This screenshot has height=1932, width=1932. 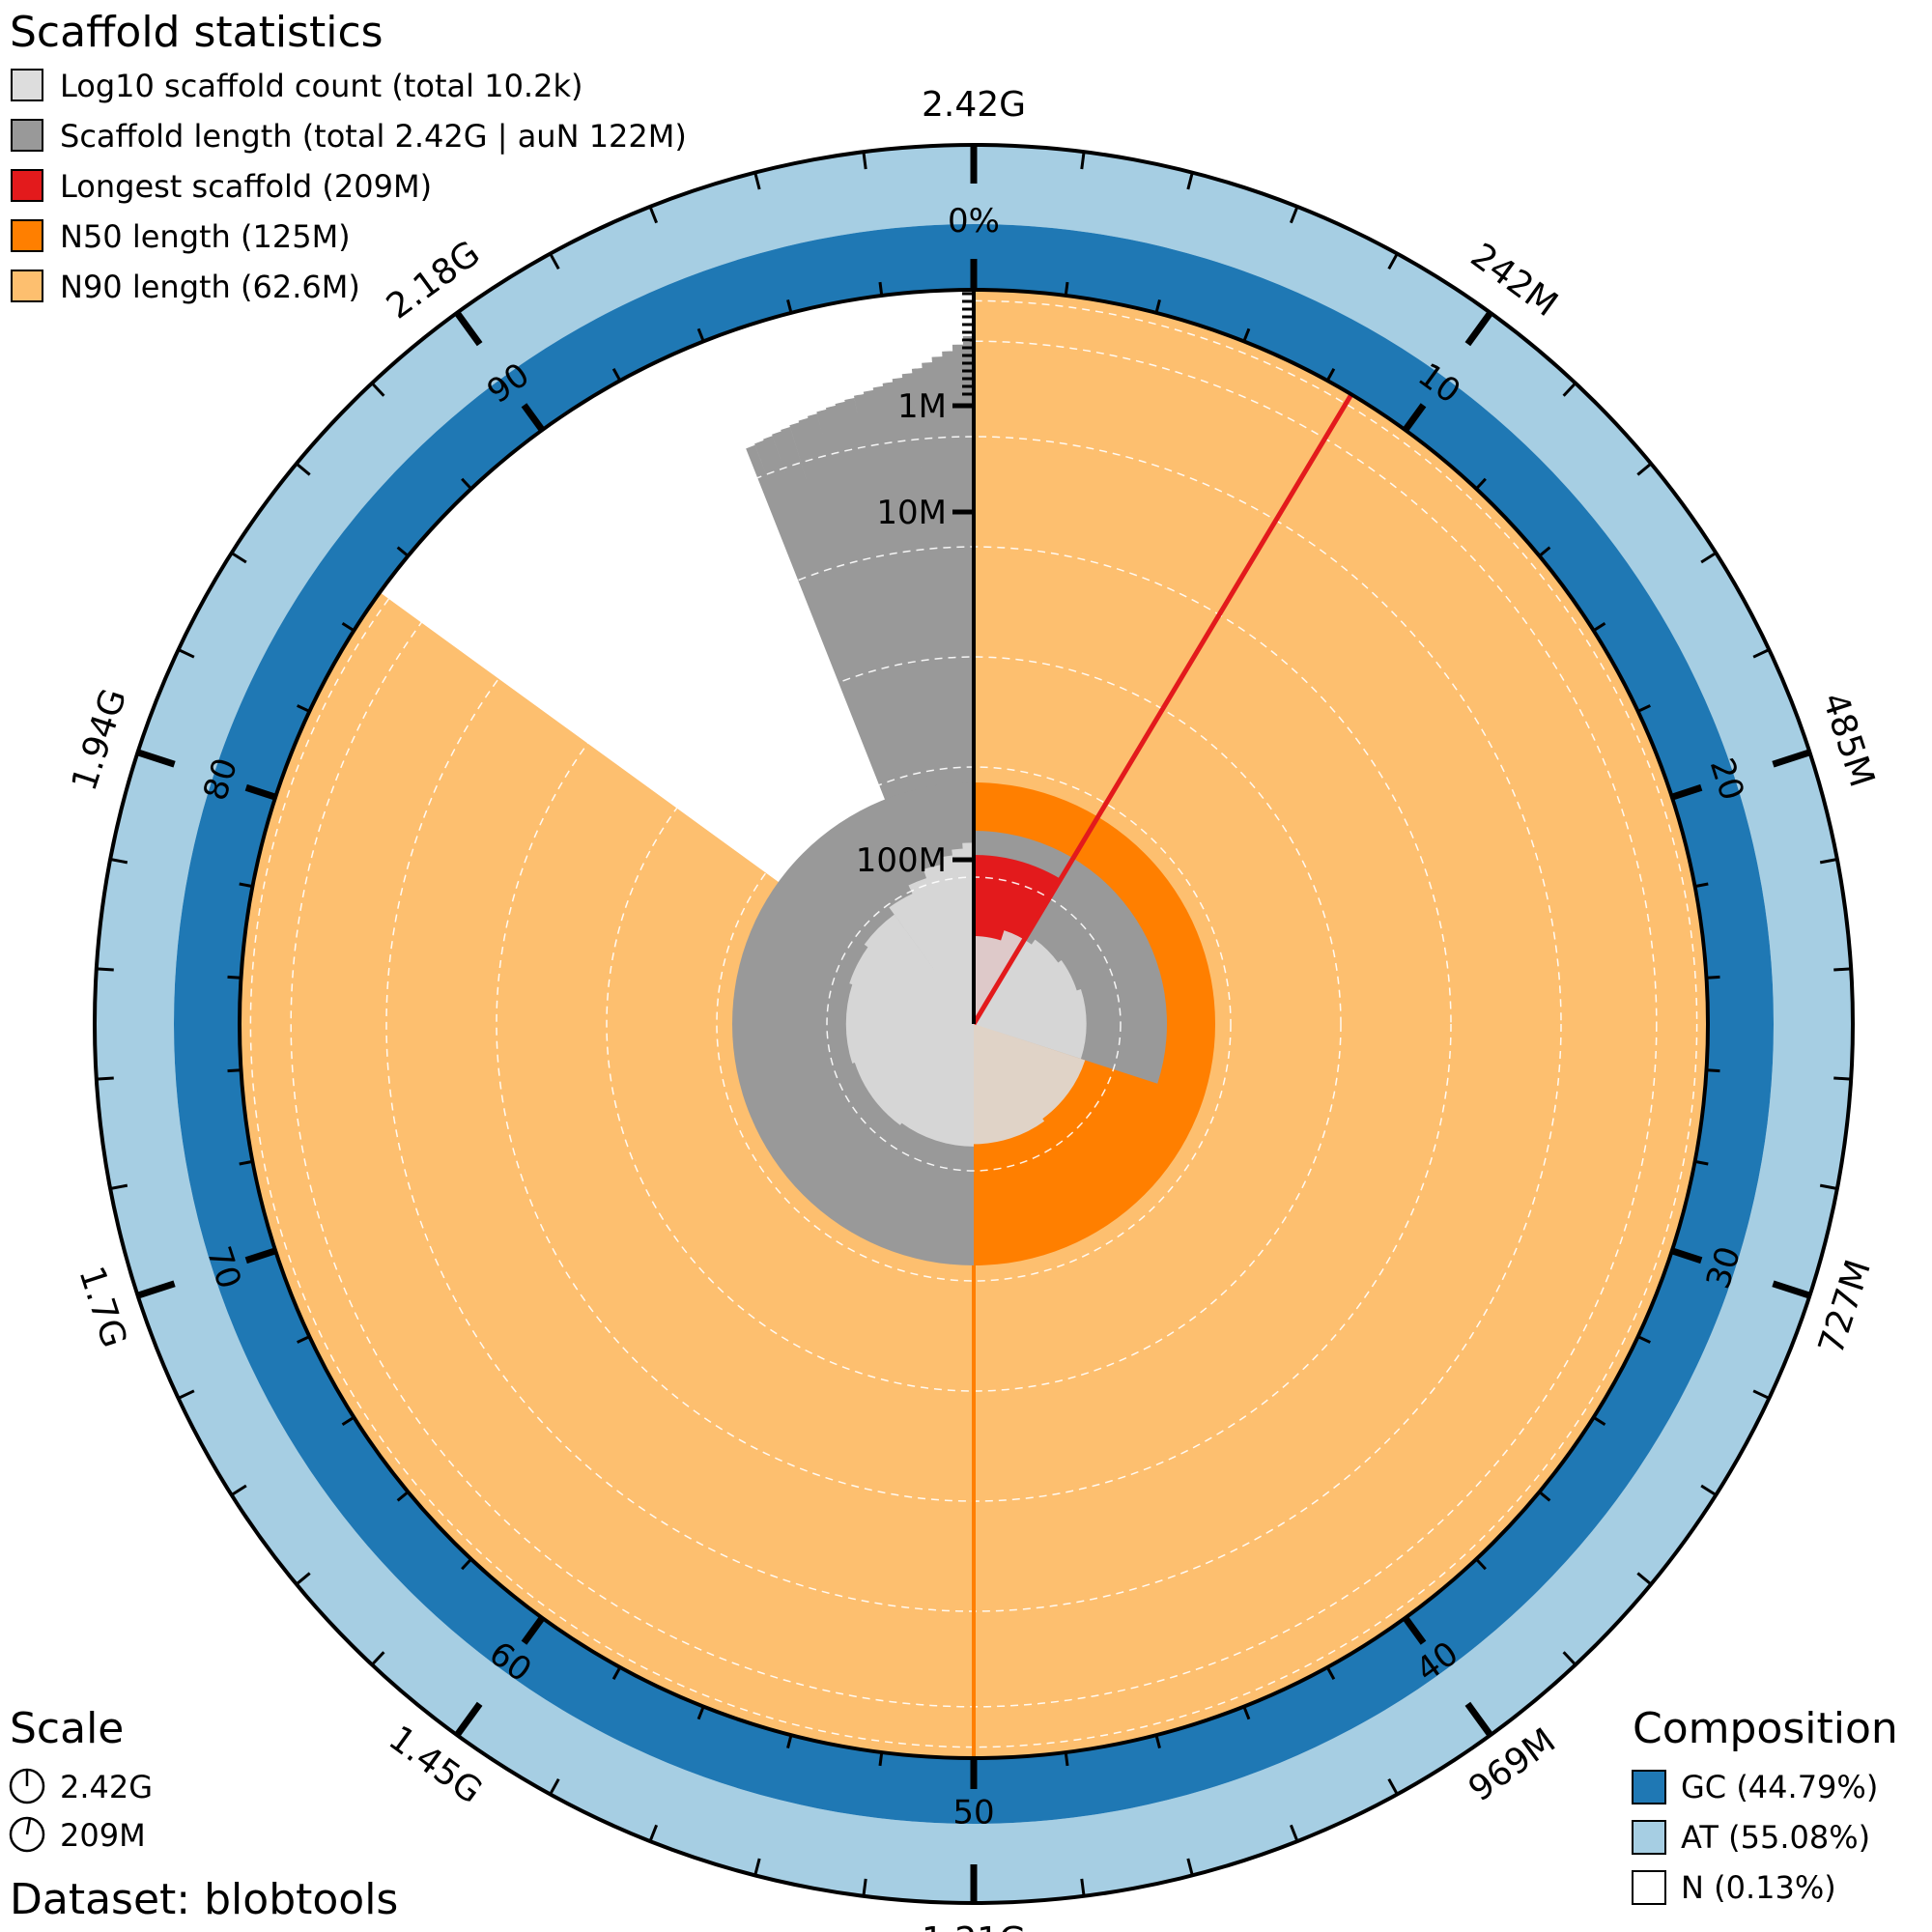 I want to click on scale-label-span: 2.42G, so click(x=106, y=1787).